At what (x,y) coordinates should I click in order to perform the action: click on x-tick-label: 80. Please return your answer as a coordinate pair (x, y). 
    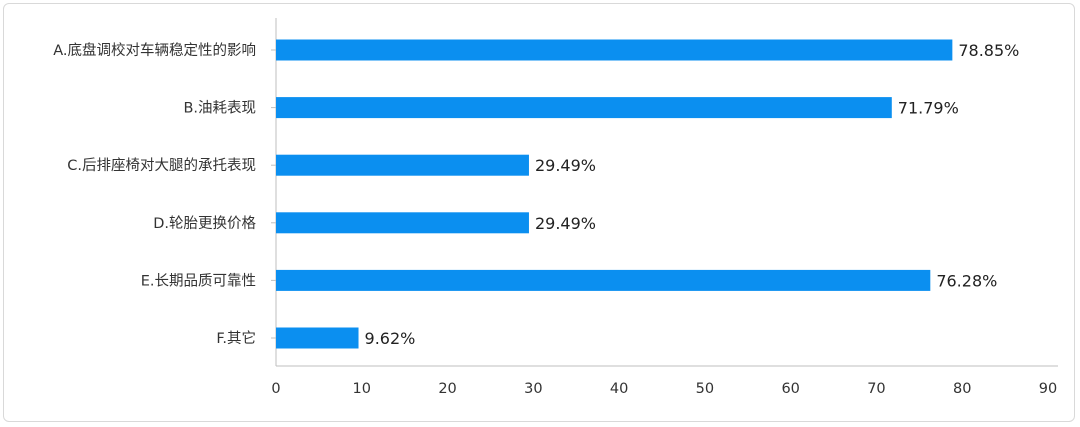
    Looking at the image, I should click on (962, 389).